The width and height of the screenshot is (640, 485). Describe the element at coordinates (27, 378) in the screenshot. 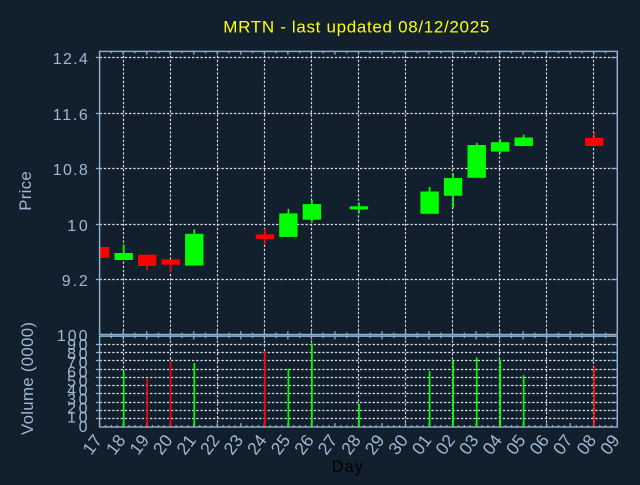

I see `svg-text: Volume (0000)` at that location.